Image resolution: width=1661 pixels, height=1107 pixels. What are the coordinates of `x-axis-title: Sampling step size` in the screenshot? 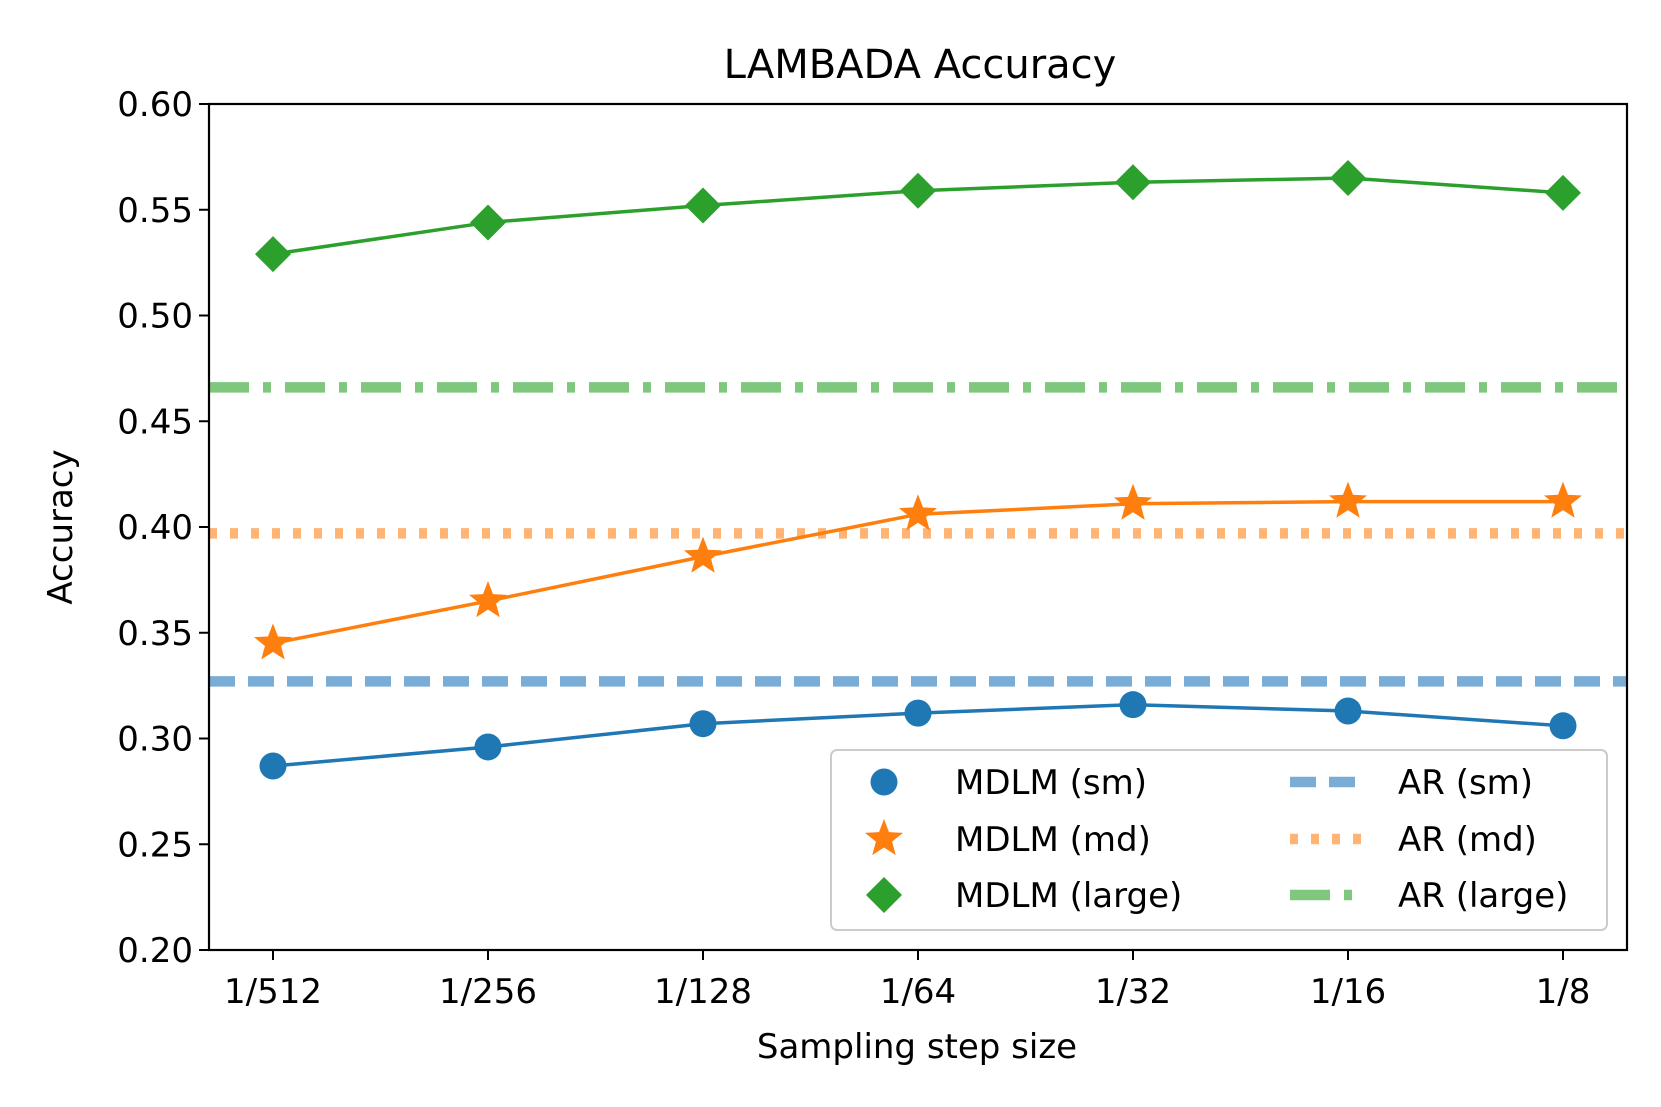 It's located at (917, 1047).